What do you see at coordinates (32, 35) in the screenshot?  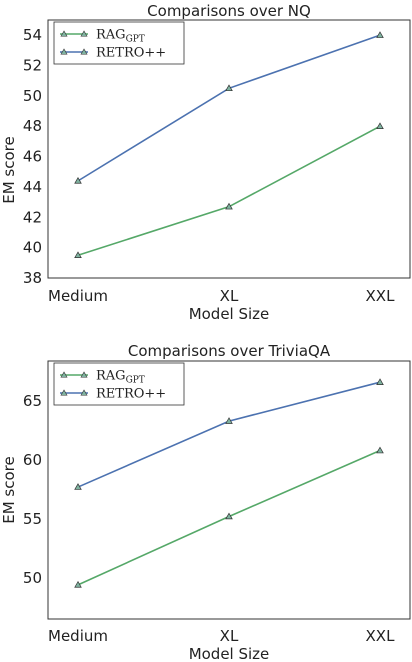 I see `y-tick-label: 54` at bounding box center [32, 35].